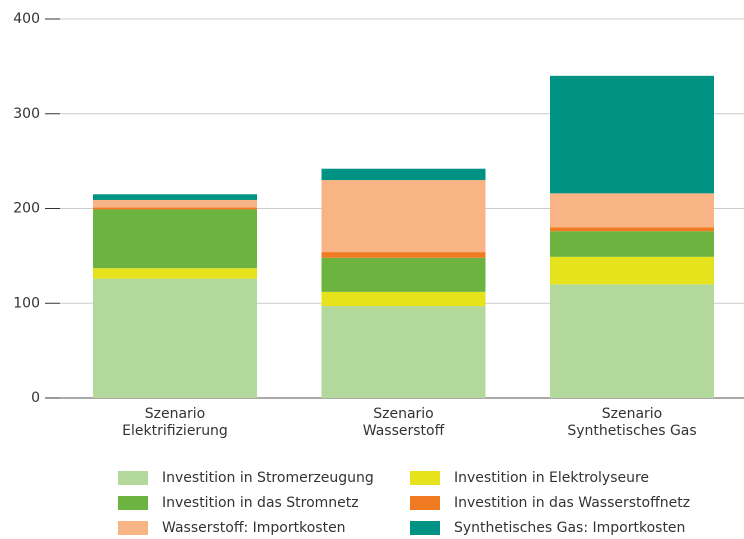 The image size is (744, 539). I want to click on x-tick-label: Szenario Wasserstoff, so click(403, 422).